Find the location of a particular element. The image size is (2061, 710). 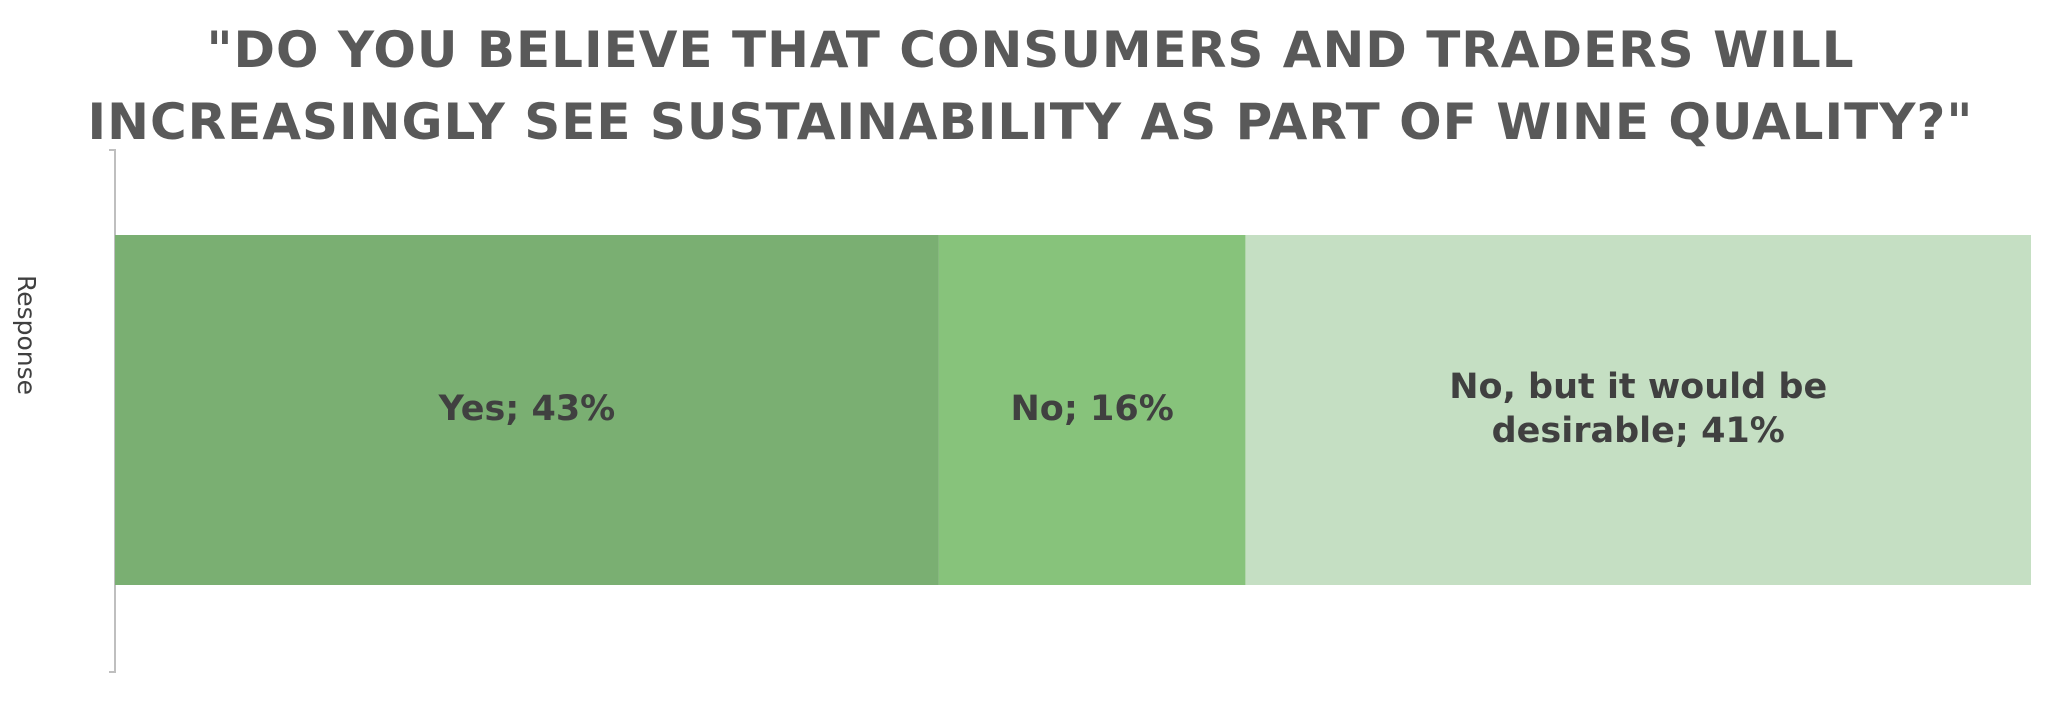

data-label-3: No, but it would be desirable; 41% is located at coordinates (1638, 409).